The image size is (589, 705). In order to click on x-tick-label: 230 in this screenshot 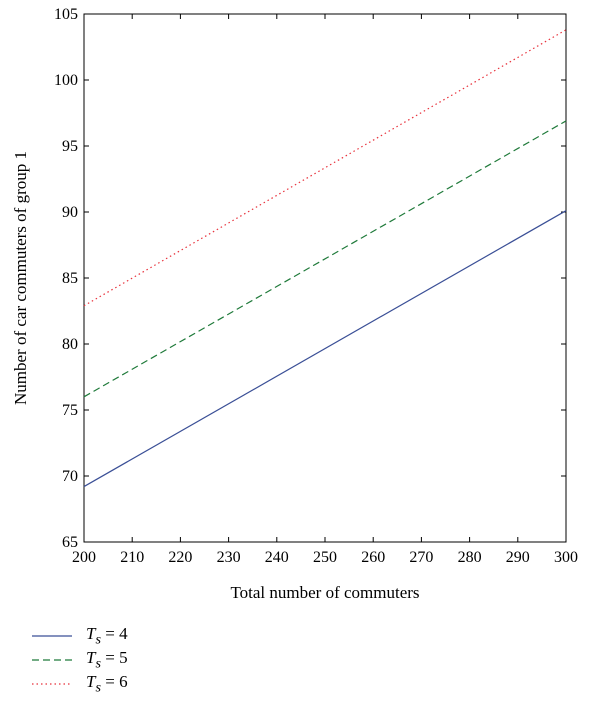, I will do `click(229, 557)`.